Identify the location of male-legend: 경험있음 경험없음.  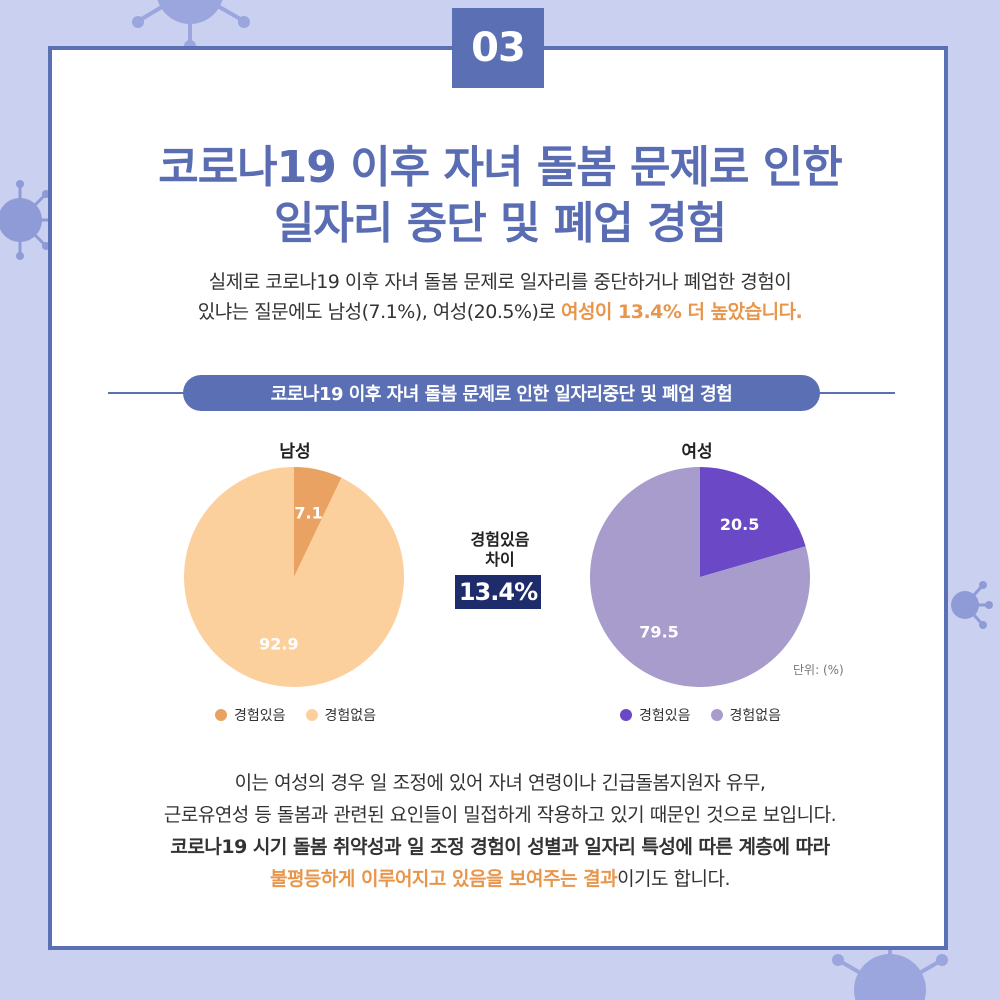
(295, 715).